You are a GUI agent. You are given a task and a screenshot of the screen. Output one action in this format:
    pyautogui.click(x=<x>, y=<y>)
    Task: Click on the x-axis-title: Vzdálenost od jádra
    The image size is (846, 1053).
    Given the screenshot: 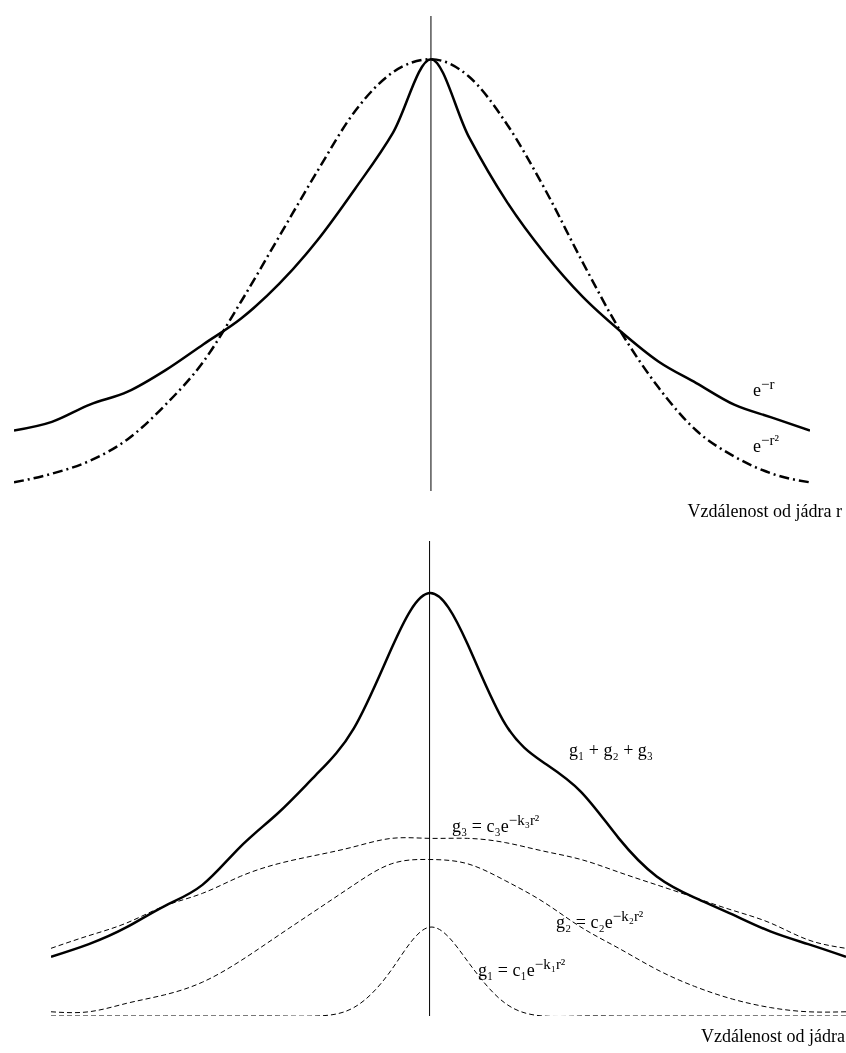 What is the action you would take?
    pyautogui.click(x=773, y=1036)
    